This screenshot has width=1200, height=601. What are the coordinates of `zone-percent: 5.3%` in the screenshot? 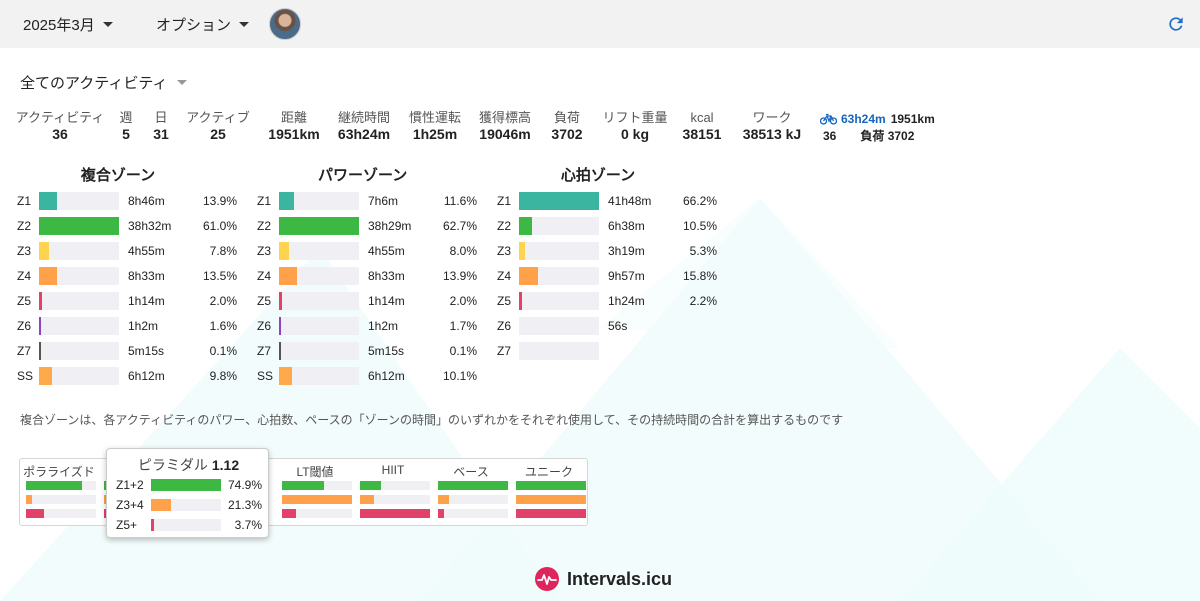 It's located at (703, 251).